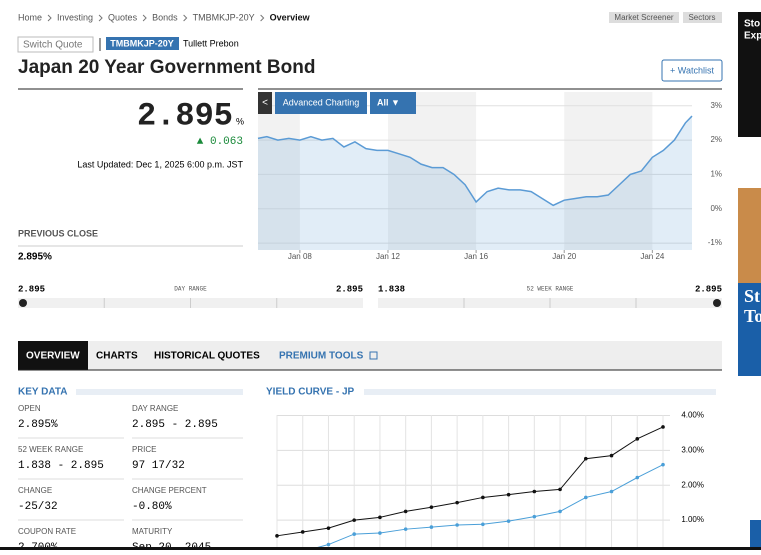 This screenshot has width=761, height=555. What do you see at coordinates (749, 235) in the screenshot?
I see `ad-image` at bounding box center [749, 235].